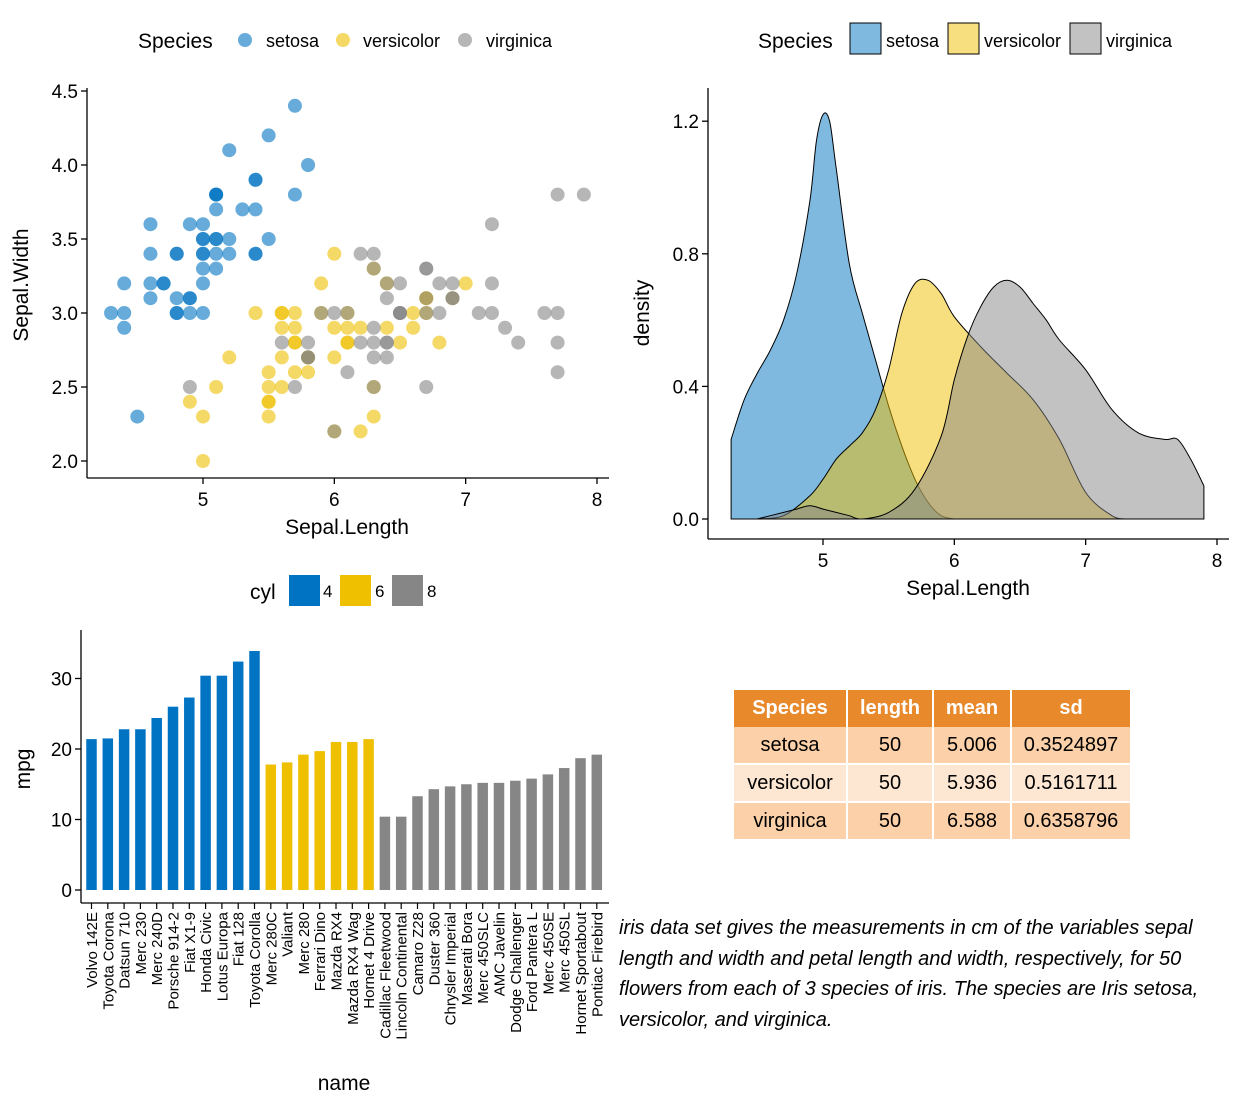 This screenshot has height=1102, width=1240. Describe the element at coordinates (255, 959) in the screenshot. I see `bar-x-tick-label: Toyota Corolla` at that location.